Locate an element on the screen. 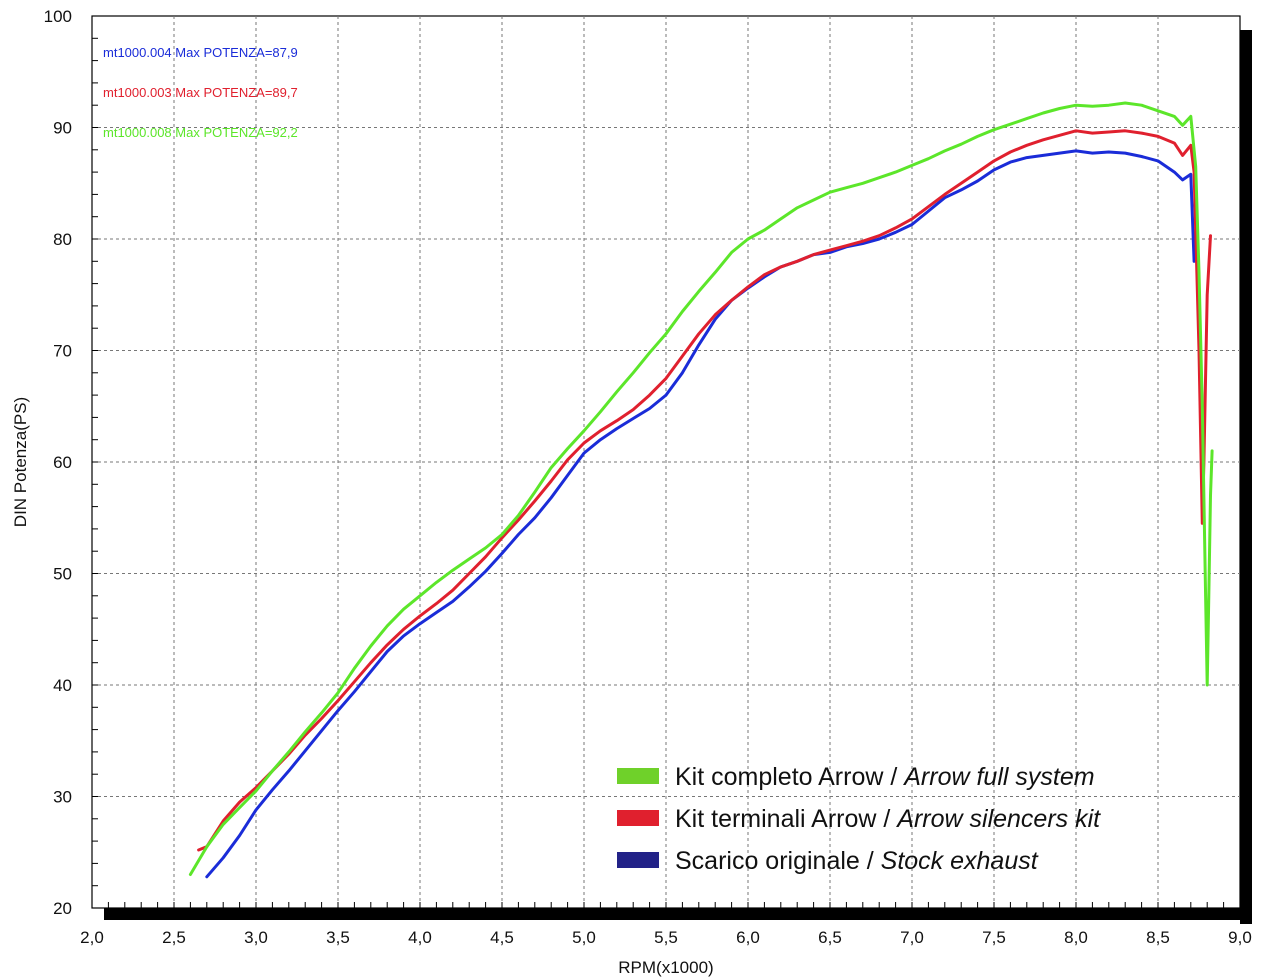 Image resolution: width=1262 pixels, height=977 pixels. x-axis-label: RPM(x1000) is located at coordinates (665, 967).